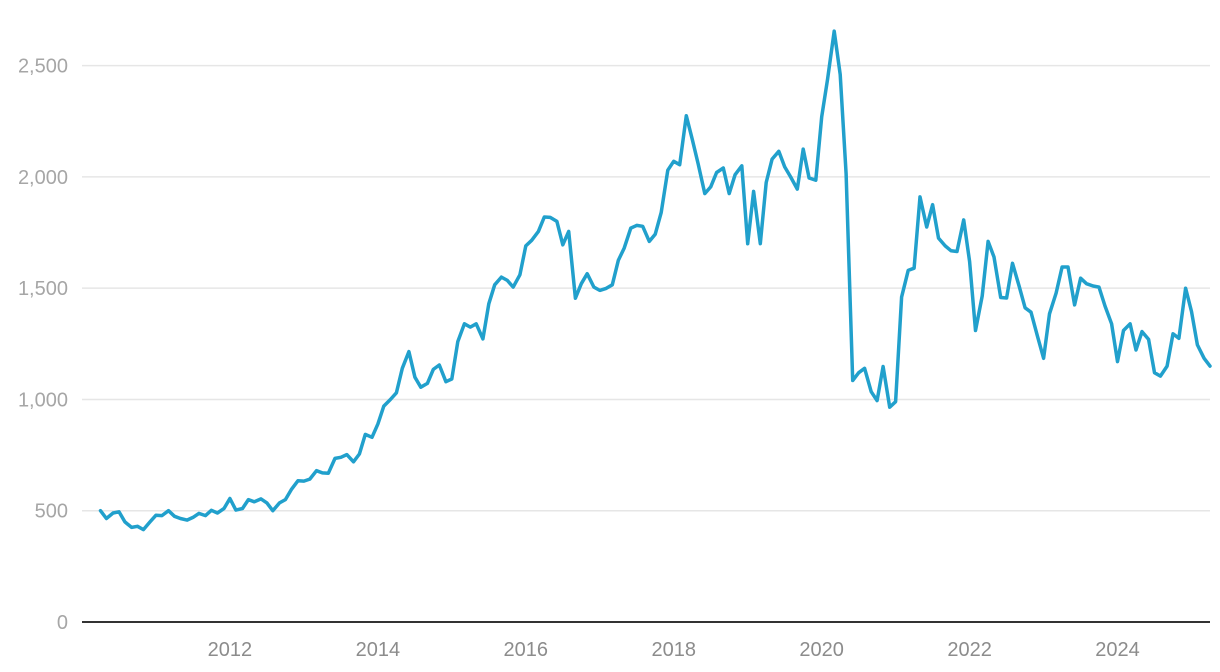 This screenshot has width=1220, height=672. Describe the element at coordinates (43, 67) in the screenshot. I see `y-tick-label-2500: 2,500` at that location.